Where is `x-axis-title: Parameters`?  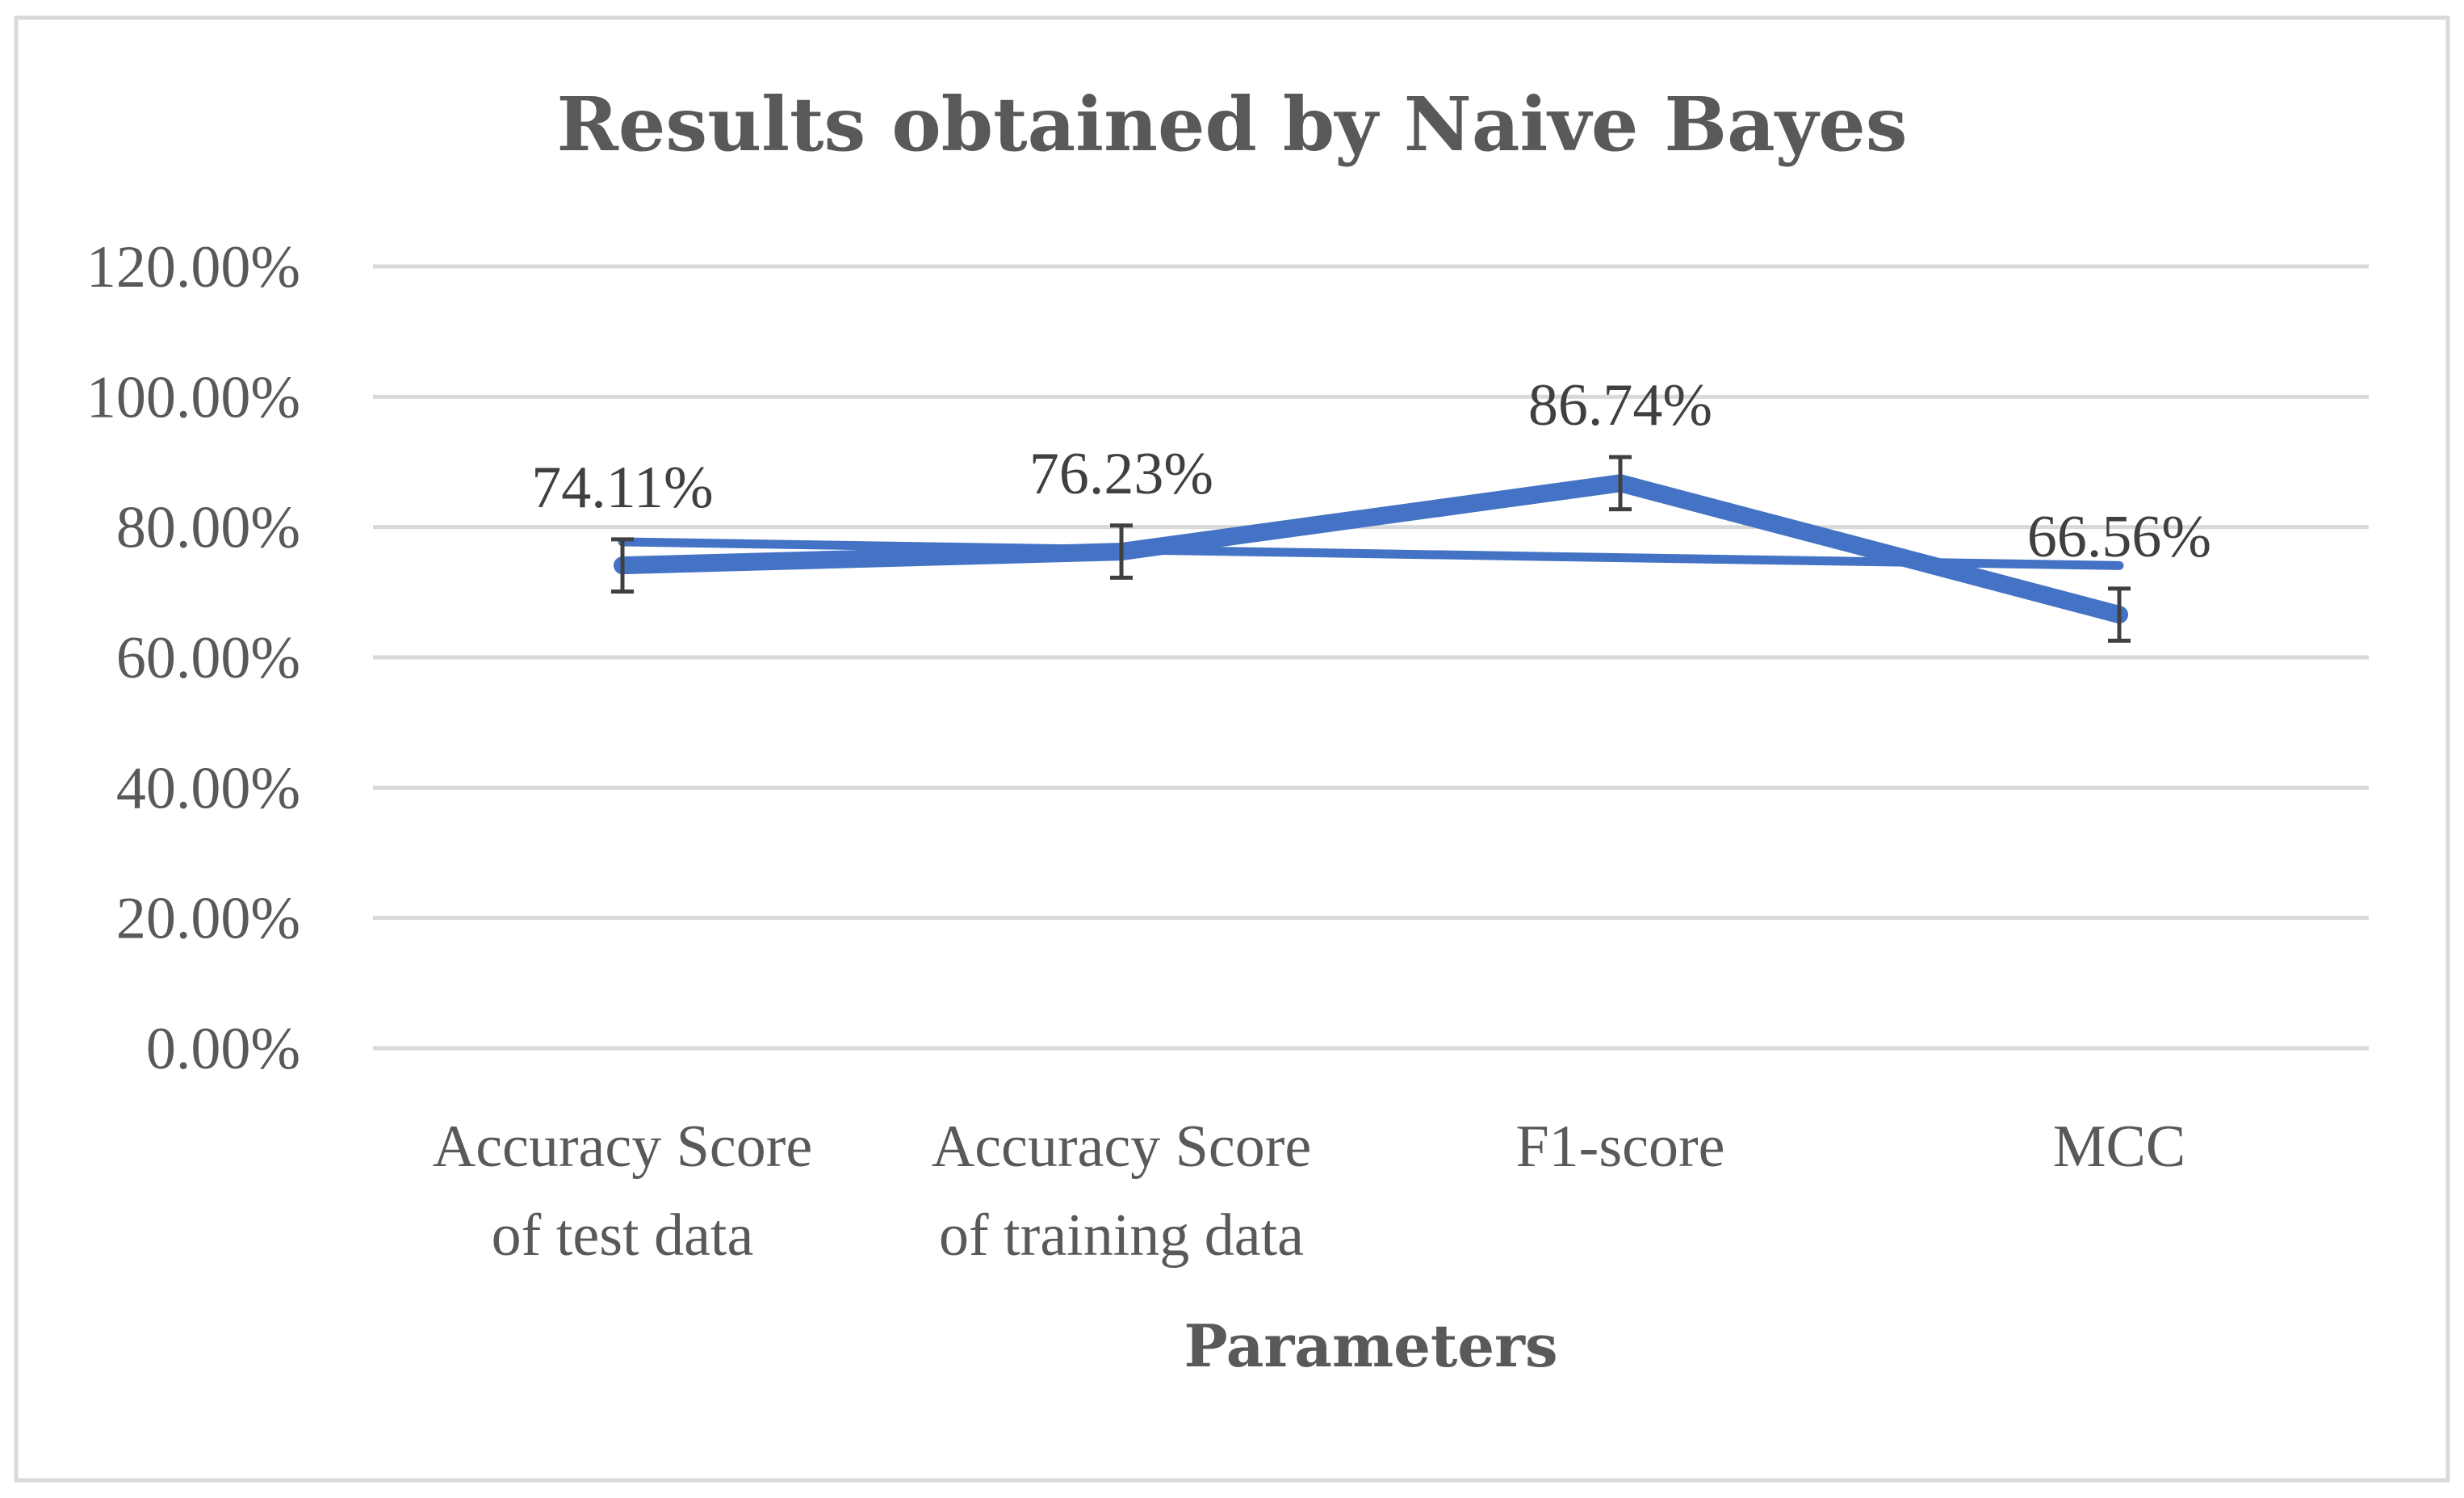 x-axis-title: Parameters is located at coordinates (1371, 1346).